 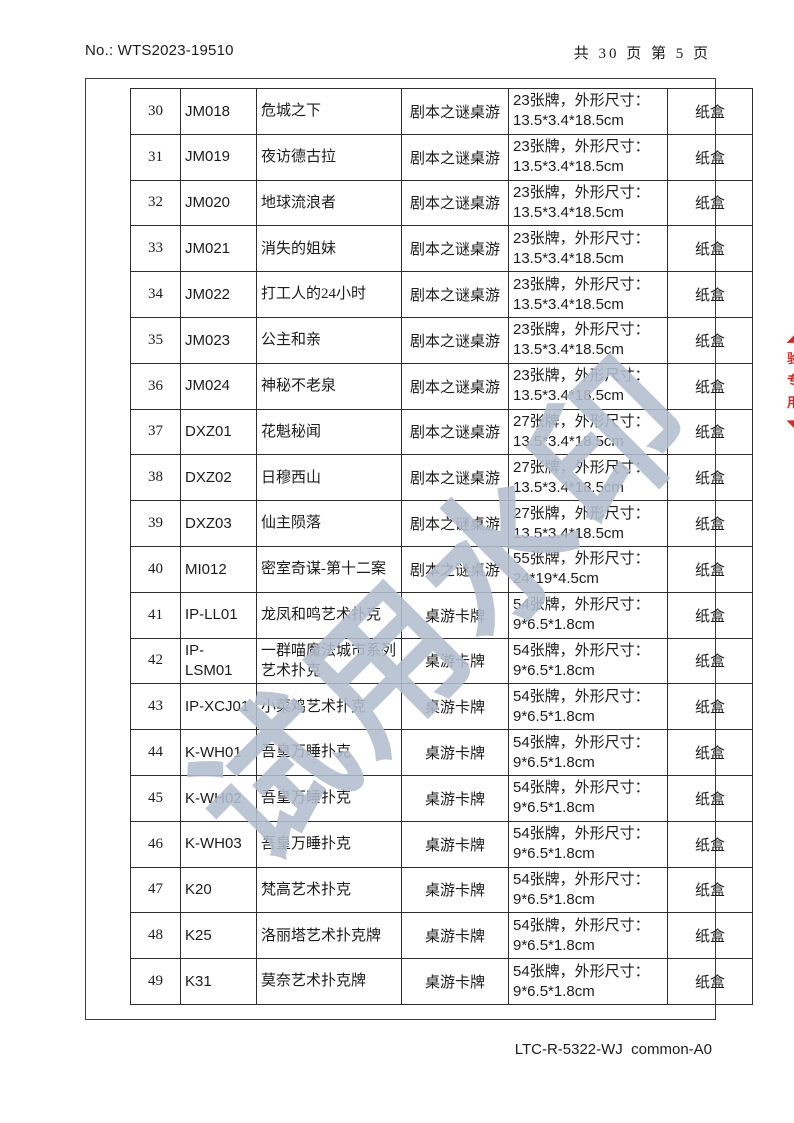 What do you see at coordinates (329, 569) in the screenshot?
I see `cell-product-name: 密室奇谋-第十二案` at bounding box center [329, 569].